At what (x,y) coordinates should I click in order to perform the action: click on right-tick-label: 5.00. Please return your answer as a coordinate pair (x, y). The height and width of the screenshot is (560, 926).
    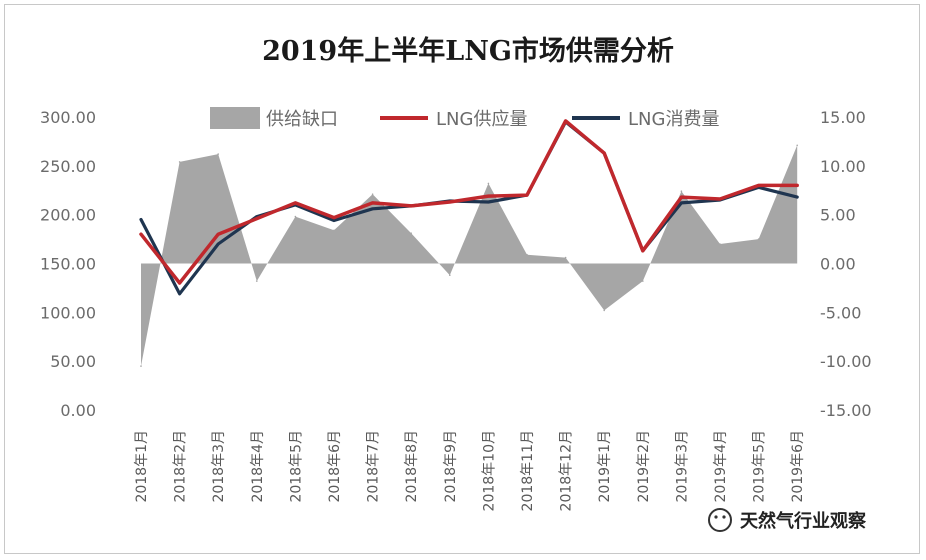
    Looking at the image, I should click on (838, 215).